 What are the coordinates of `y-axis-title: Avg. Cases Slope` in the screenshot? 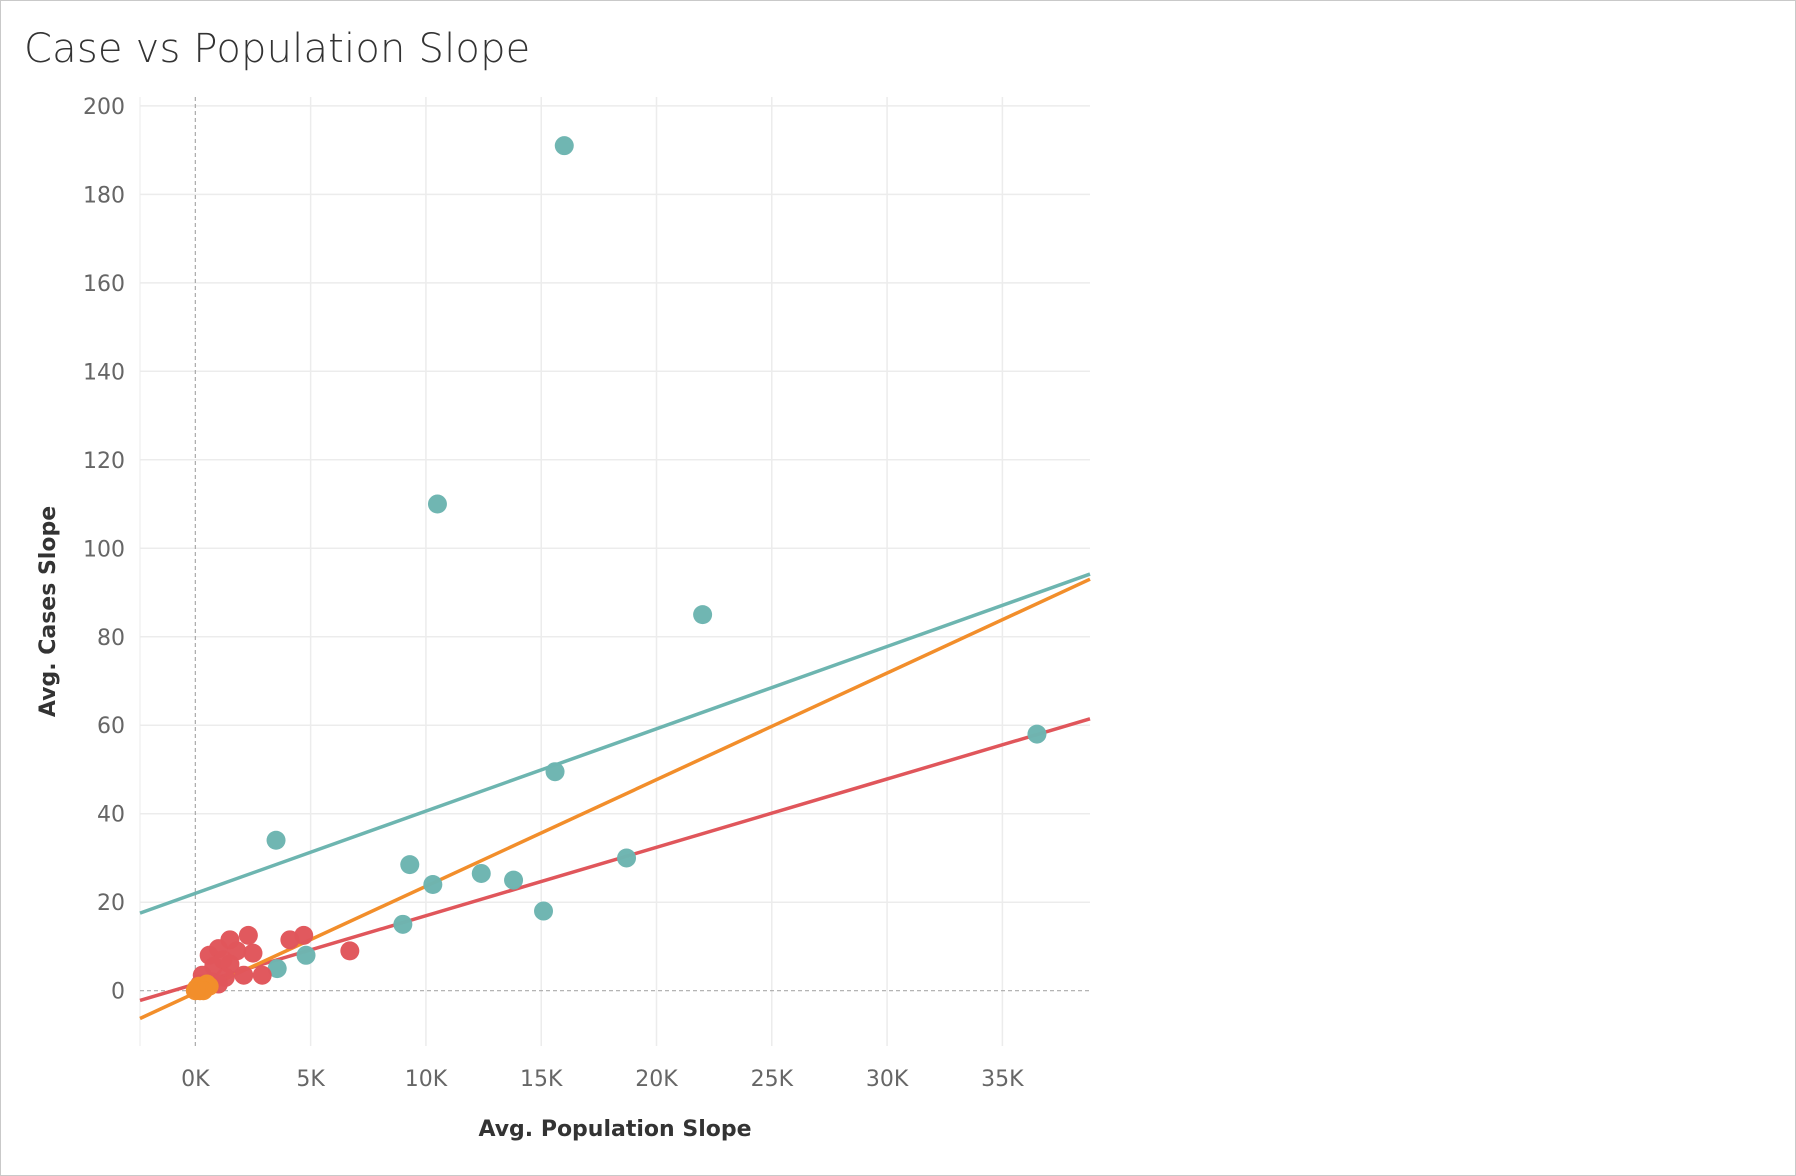 It's located at (48, 611).